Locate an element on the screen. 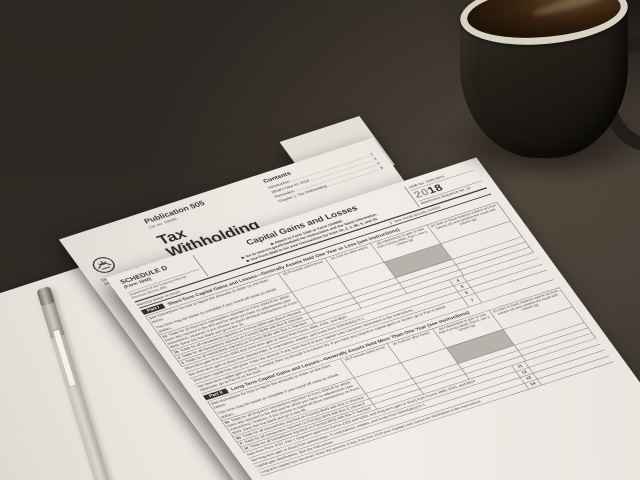 This screenshot has height=480, width=640. coffee-highlight is located at coordinates (571, 9).